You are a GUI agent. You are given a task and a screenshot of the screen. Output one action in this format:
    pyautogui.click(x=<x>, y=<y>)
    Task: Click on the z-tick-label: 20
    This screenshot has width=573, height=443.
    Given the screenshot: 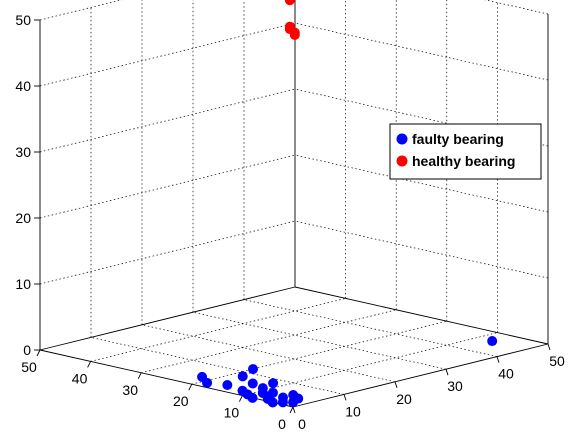 What is the action you would take?
    pyautogui.click(x=23, y=218)
    